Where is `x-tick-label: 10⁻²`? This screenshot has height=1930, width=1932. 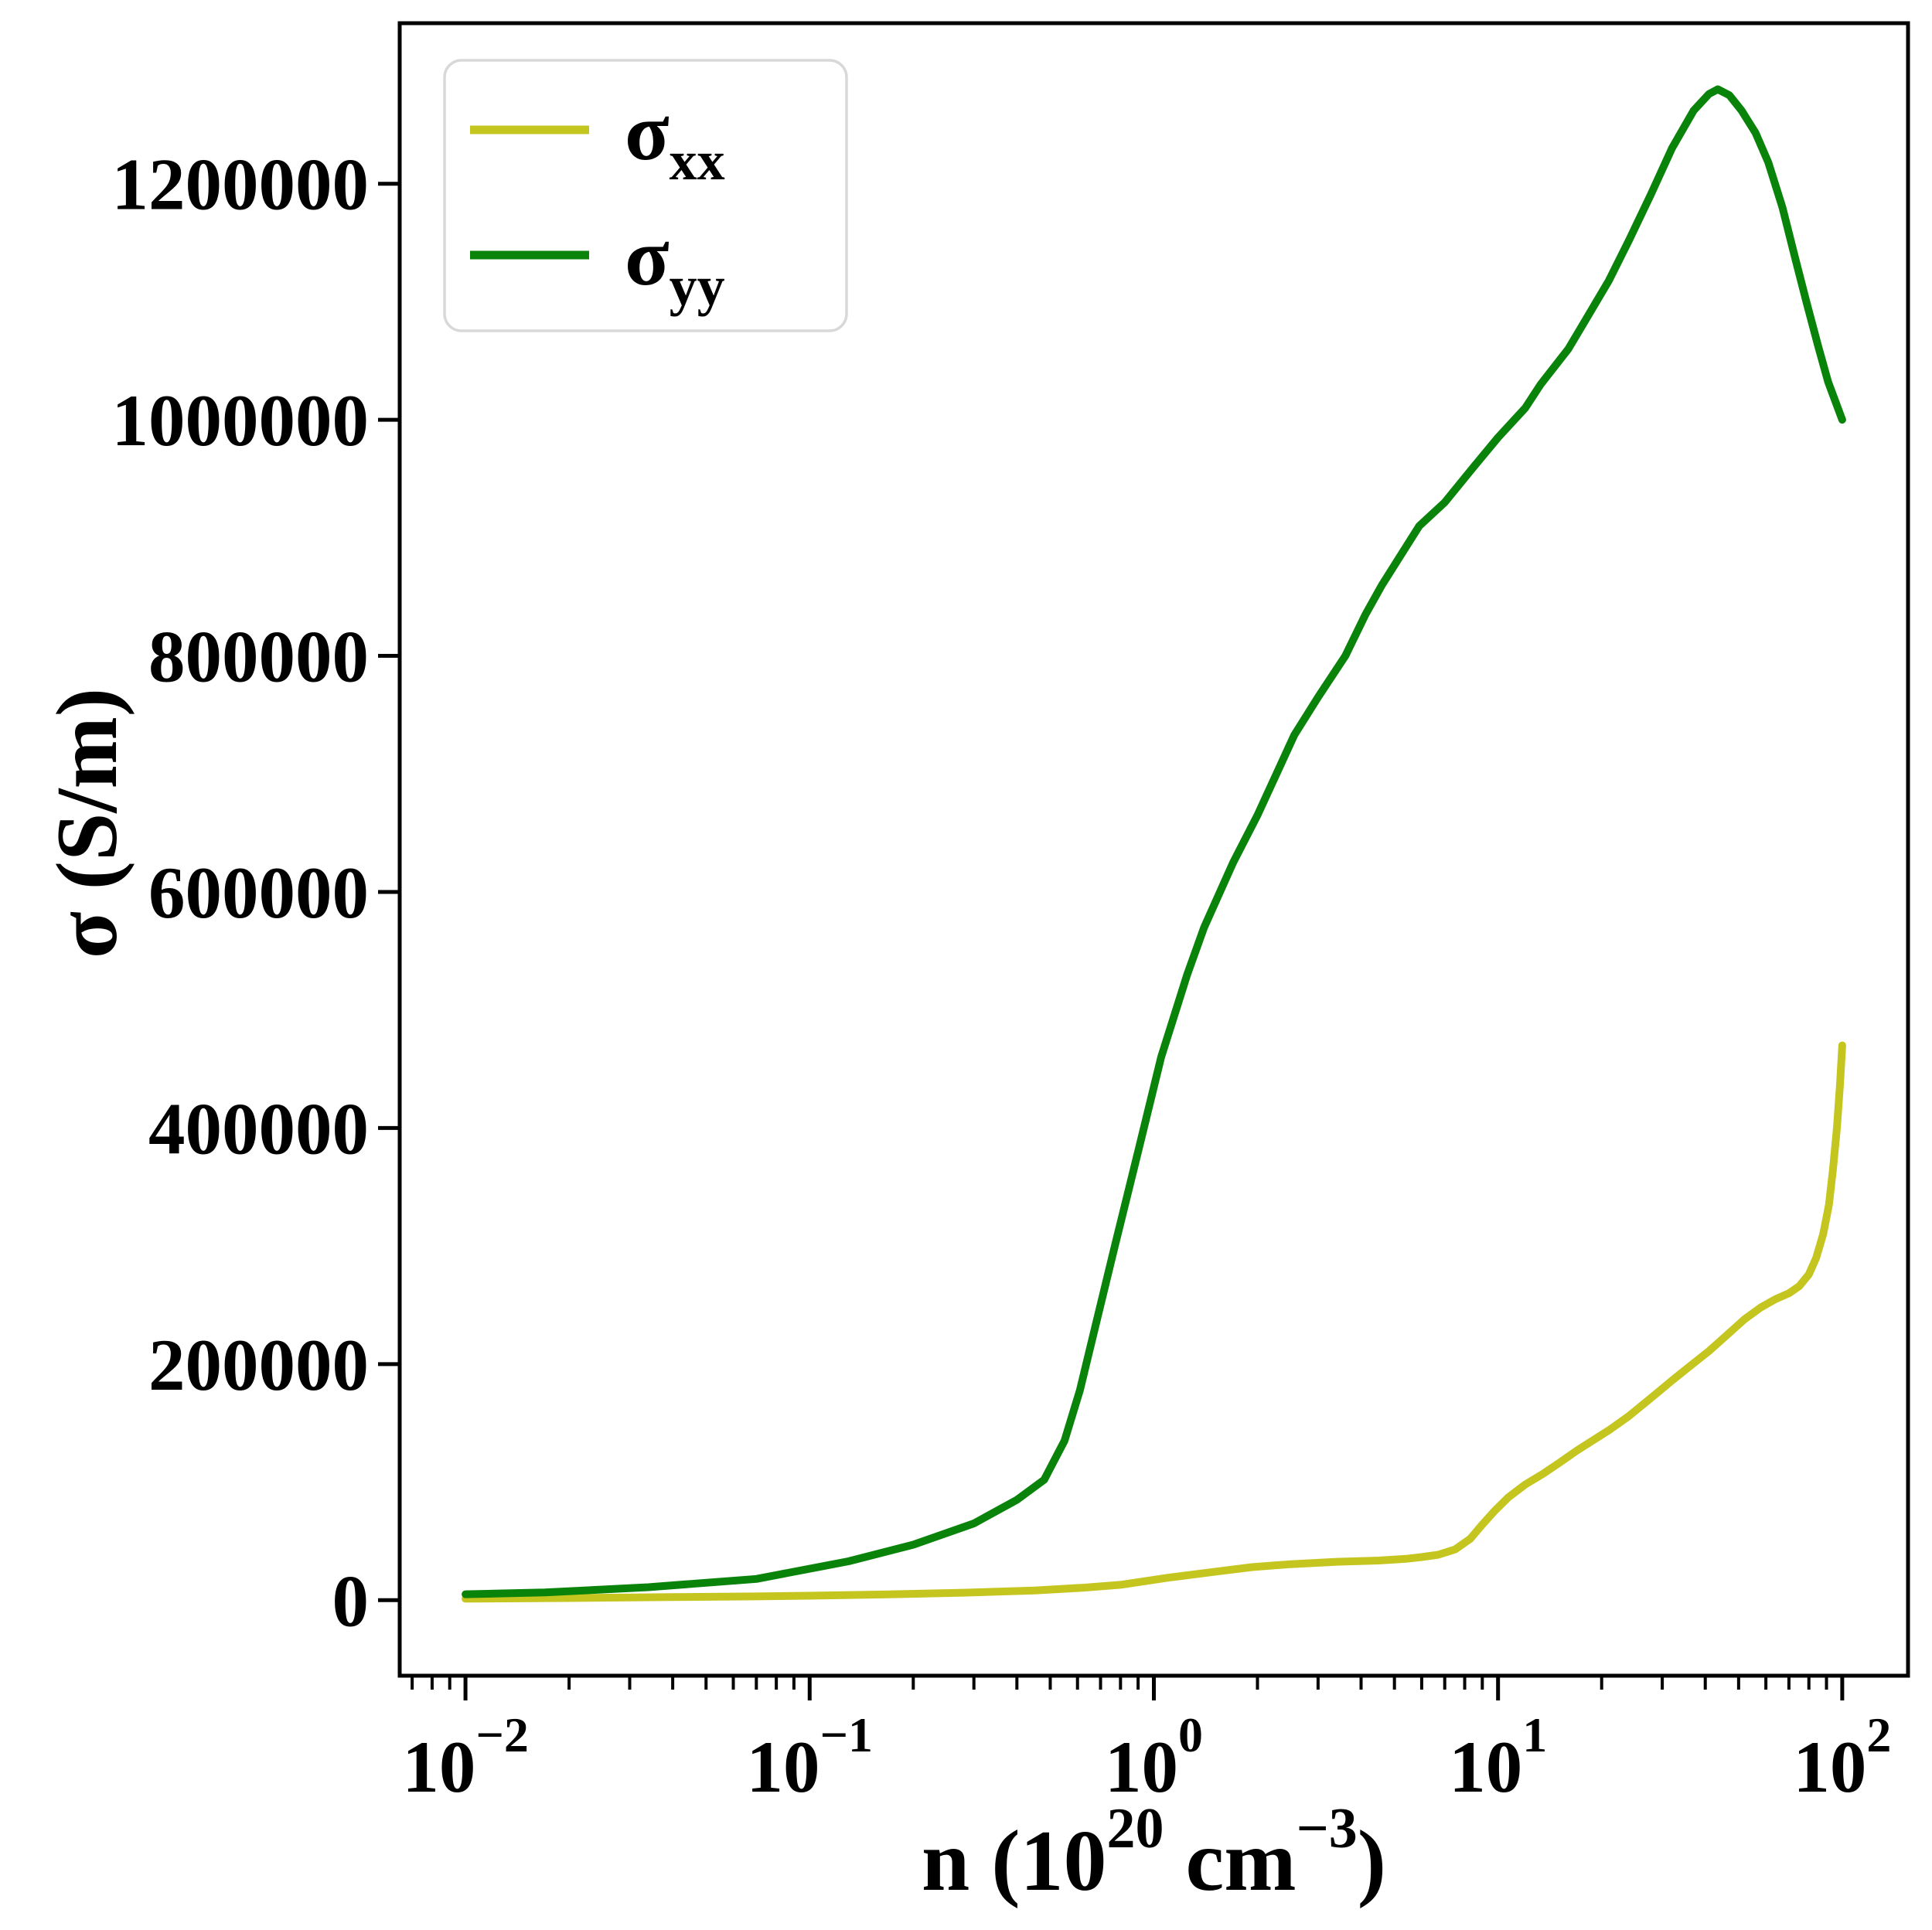 x-tick-label: 10⁻² is located at coordinates (465, 1757).